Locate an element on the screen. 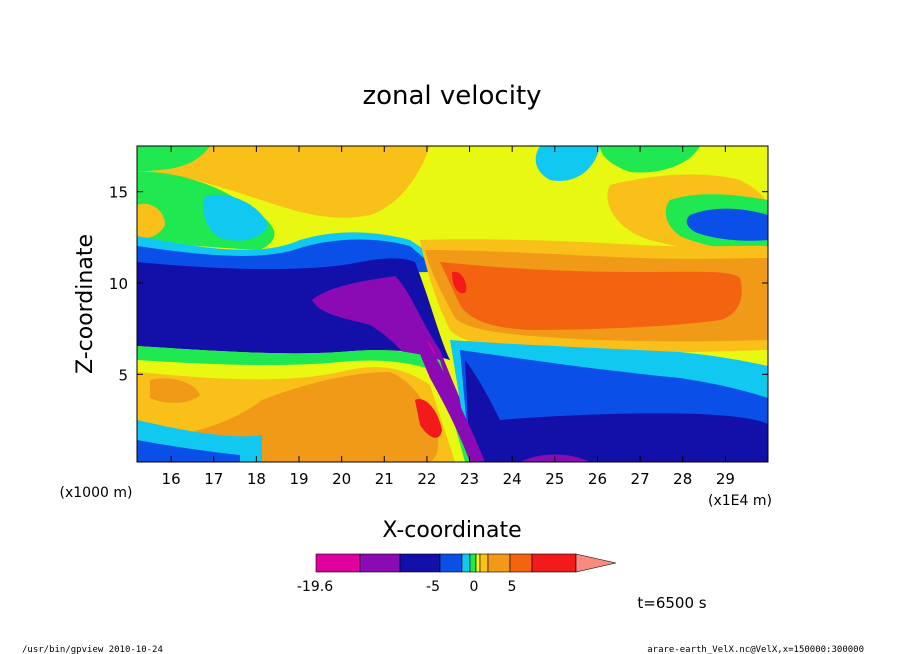  y-tick-label: 5 is located at coordinates (123, 375).